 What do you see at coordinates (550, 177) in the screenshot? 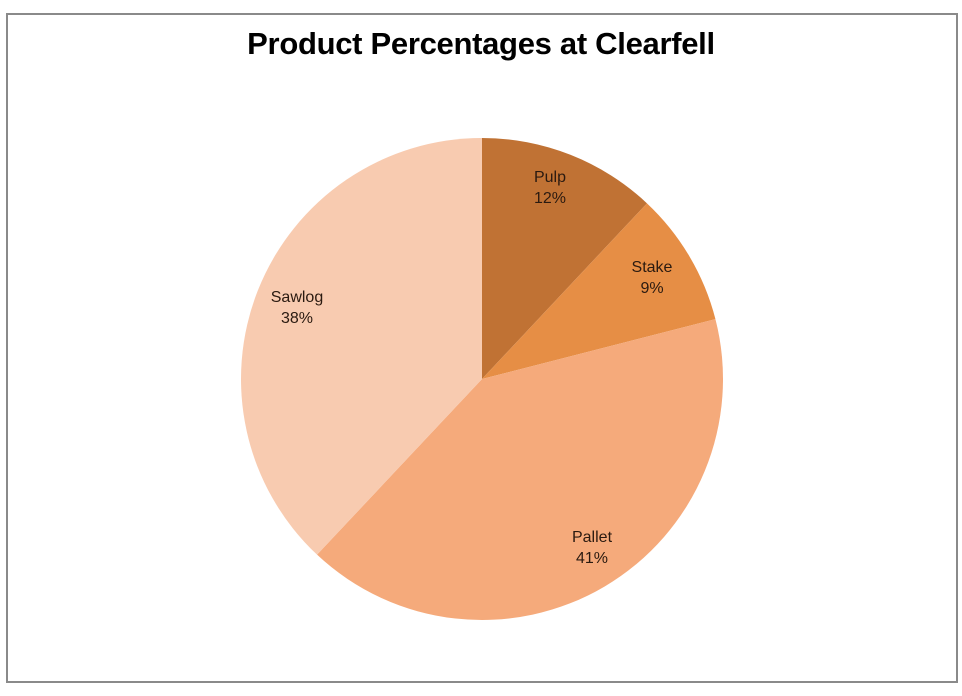
I see `slice-category: Pulp` at bounding box center [550, 177].